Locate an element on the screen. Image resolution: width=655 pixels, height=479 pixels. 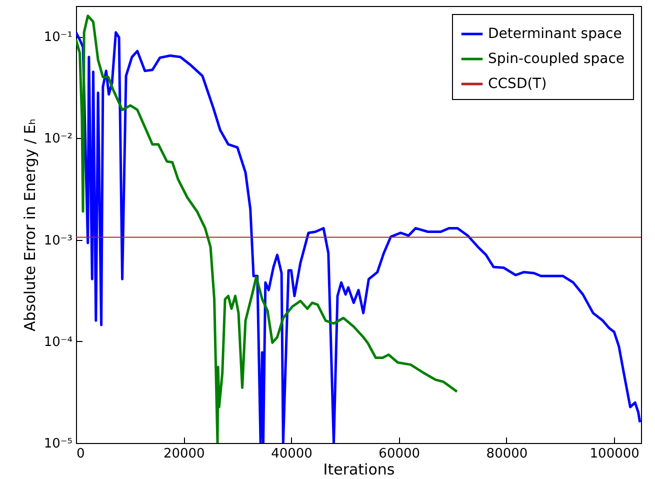
x-tick-label: 20000 is located at coordinates (184, 454).